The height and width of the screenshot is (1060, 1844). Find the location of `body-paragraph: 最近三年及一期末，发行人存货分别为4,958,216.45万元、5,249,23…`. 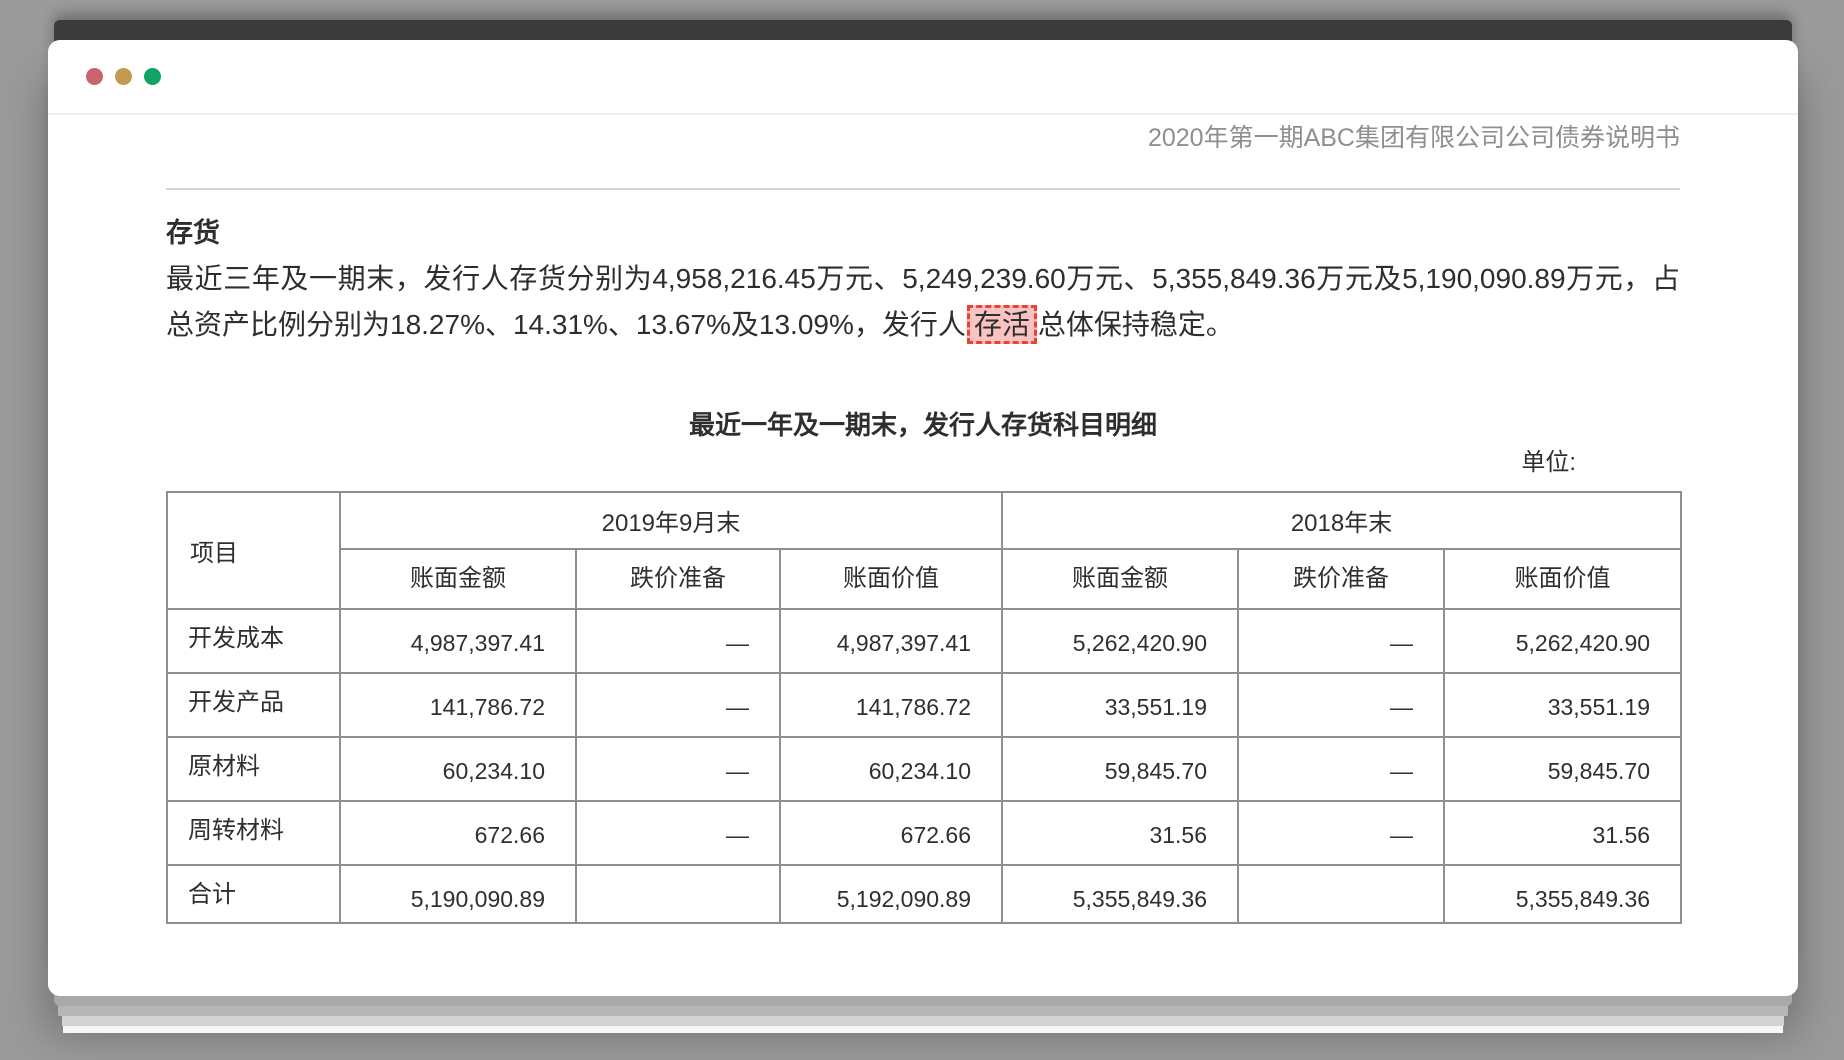

body-paragraph: 最近三年及一期末，发行人存货分别为4,958,216.45万元、5,249,23… is located at coordinates (923, 302).